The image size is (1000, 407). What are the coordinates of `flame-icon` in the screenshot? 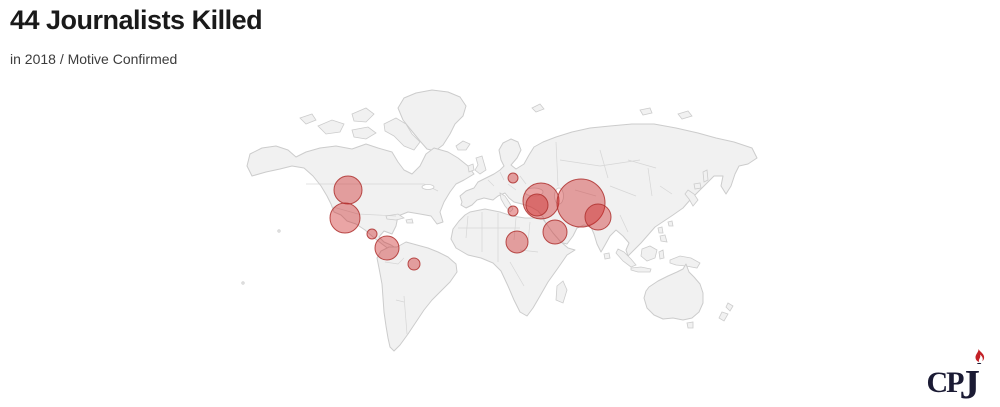 It's located at (980, 356).